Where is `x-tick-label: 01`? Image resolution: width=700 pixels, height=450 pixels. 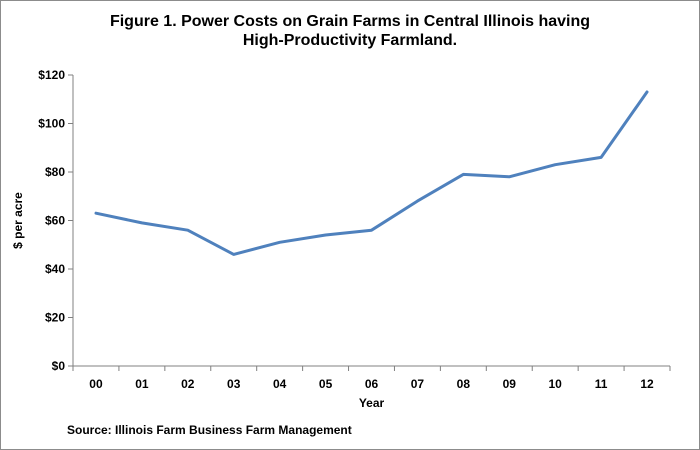 x-tick-label: 01 is located at coordinates (142, 384).